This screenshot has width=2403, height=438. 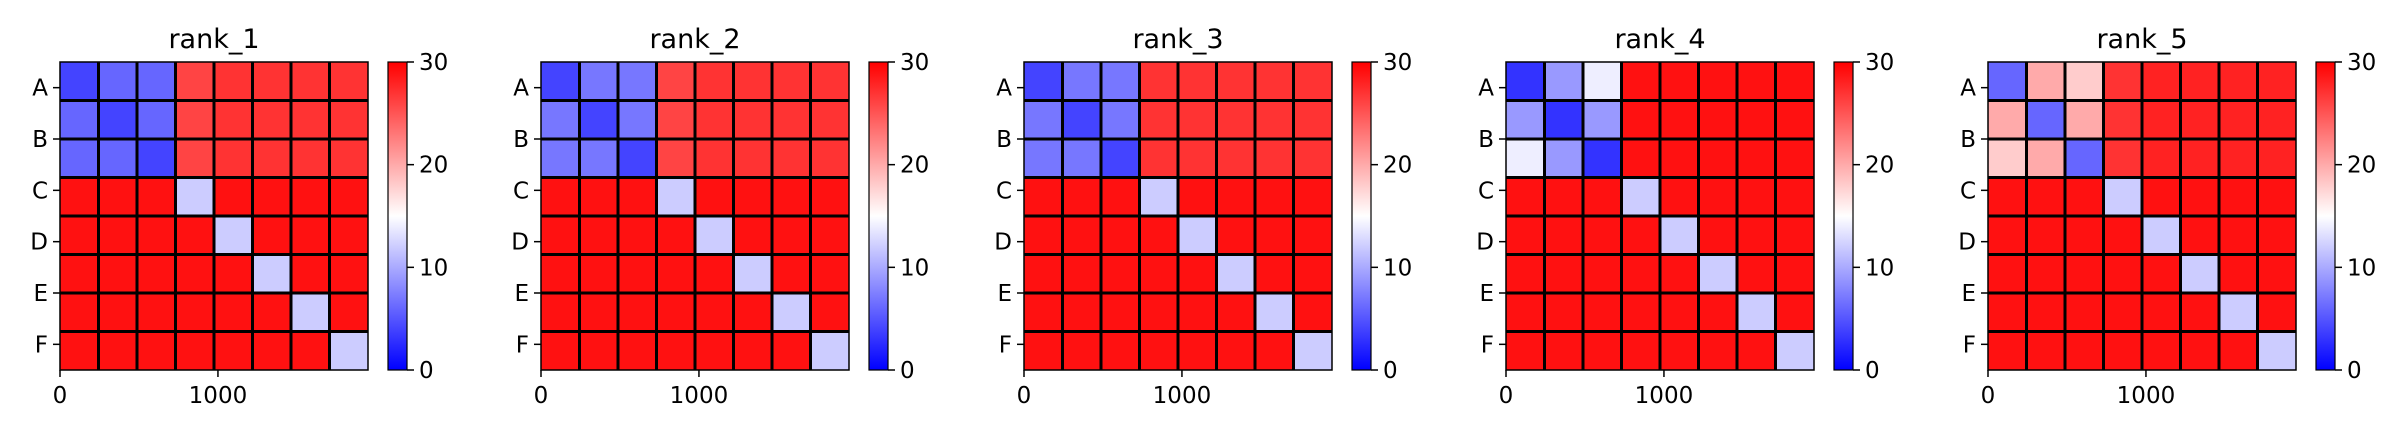 What do you see at coordinates (426, 371) in the screenshot?
I see `colorbar-tick-label: 0` at bounding box center [426, 371].